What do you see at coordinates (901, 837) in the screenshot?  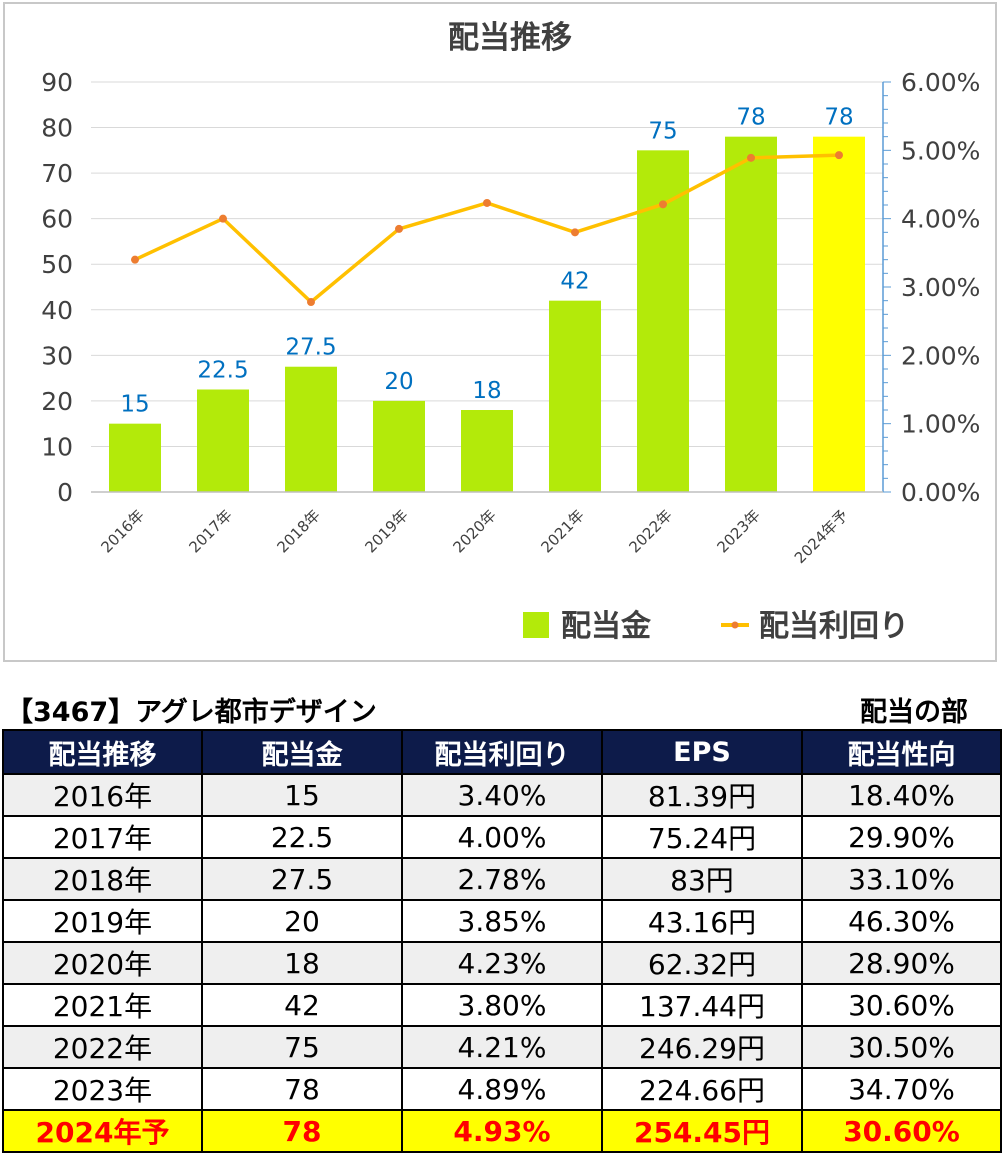 I see `table-cell: 29.90%` at bounding box center [901, 837].